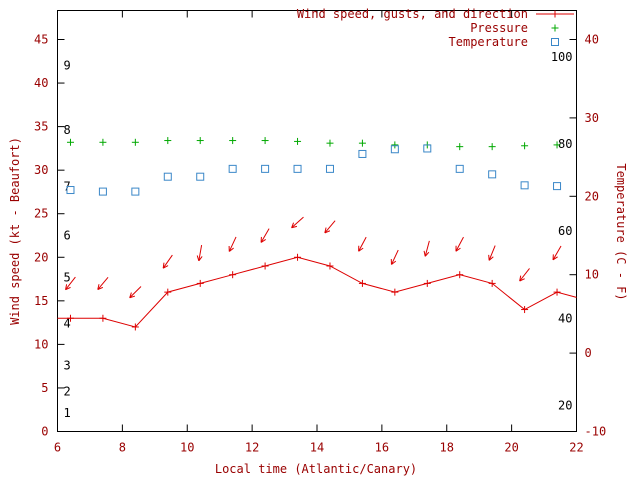 The image size is (640, 480). I want to click on svg-text: 14, so click(317, 448).